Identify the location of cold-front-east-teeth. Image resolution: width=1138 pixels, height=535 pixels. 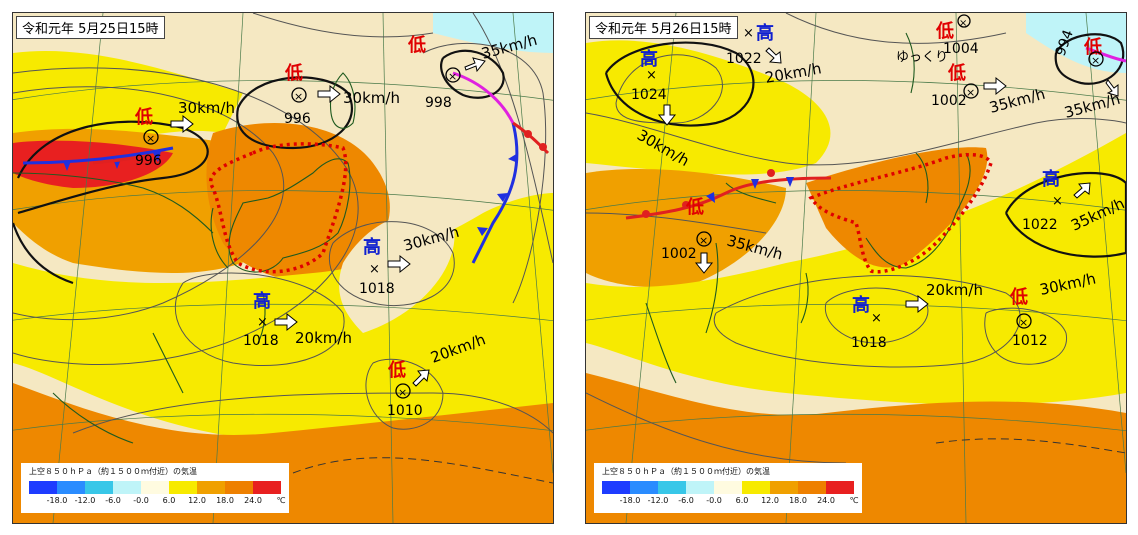
(497, 194).